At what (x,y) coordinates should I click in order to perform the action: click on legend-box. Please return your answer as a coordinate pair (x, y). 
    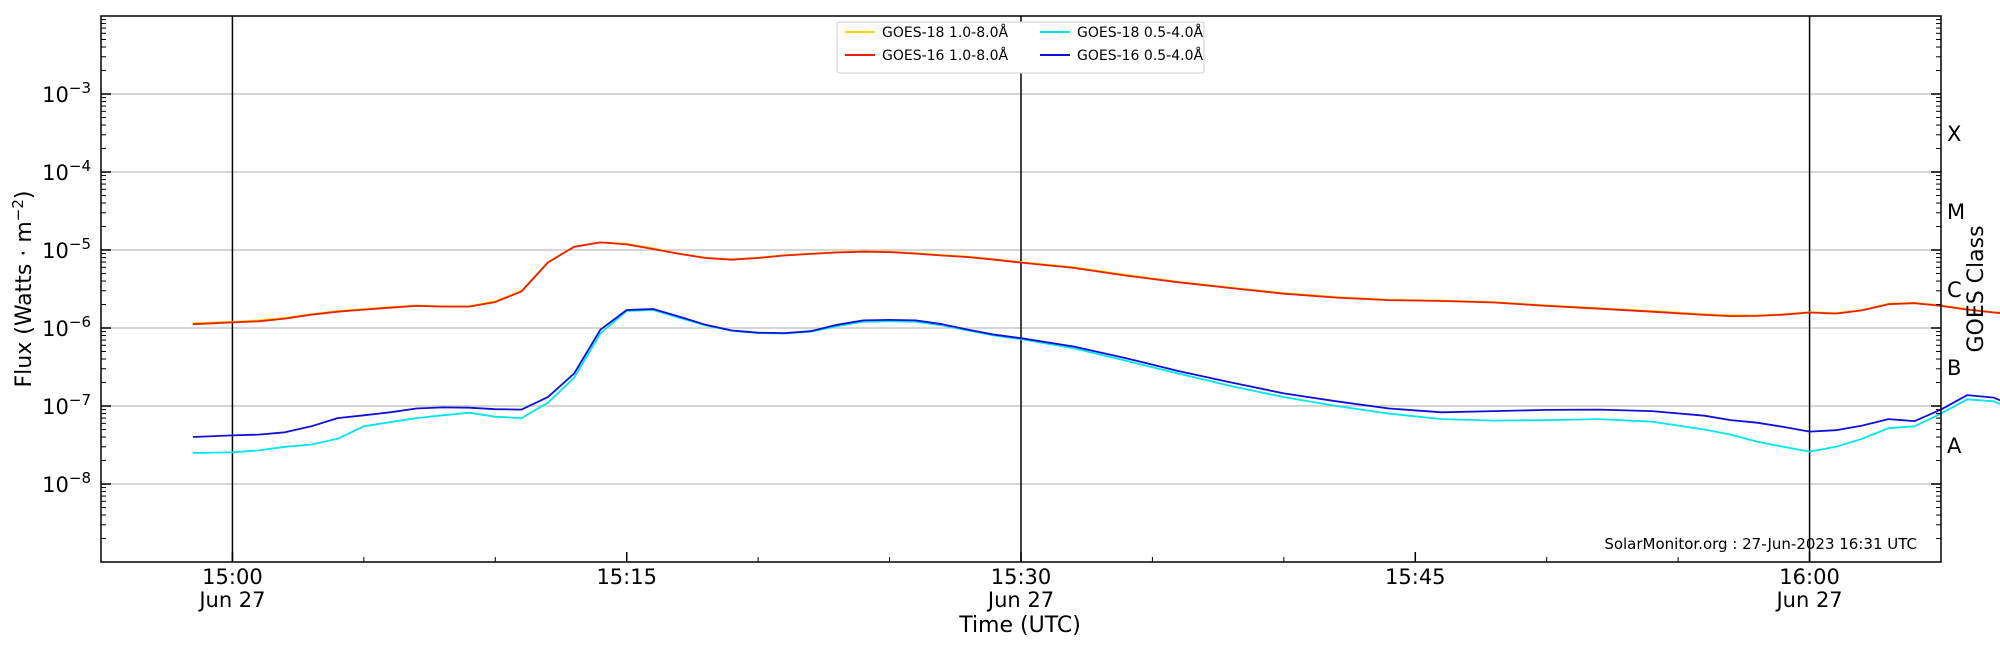
    Looking at the image, I should click on (1020, 47).